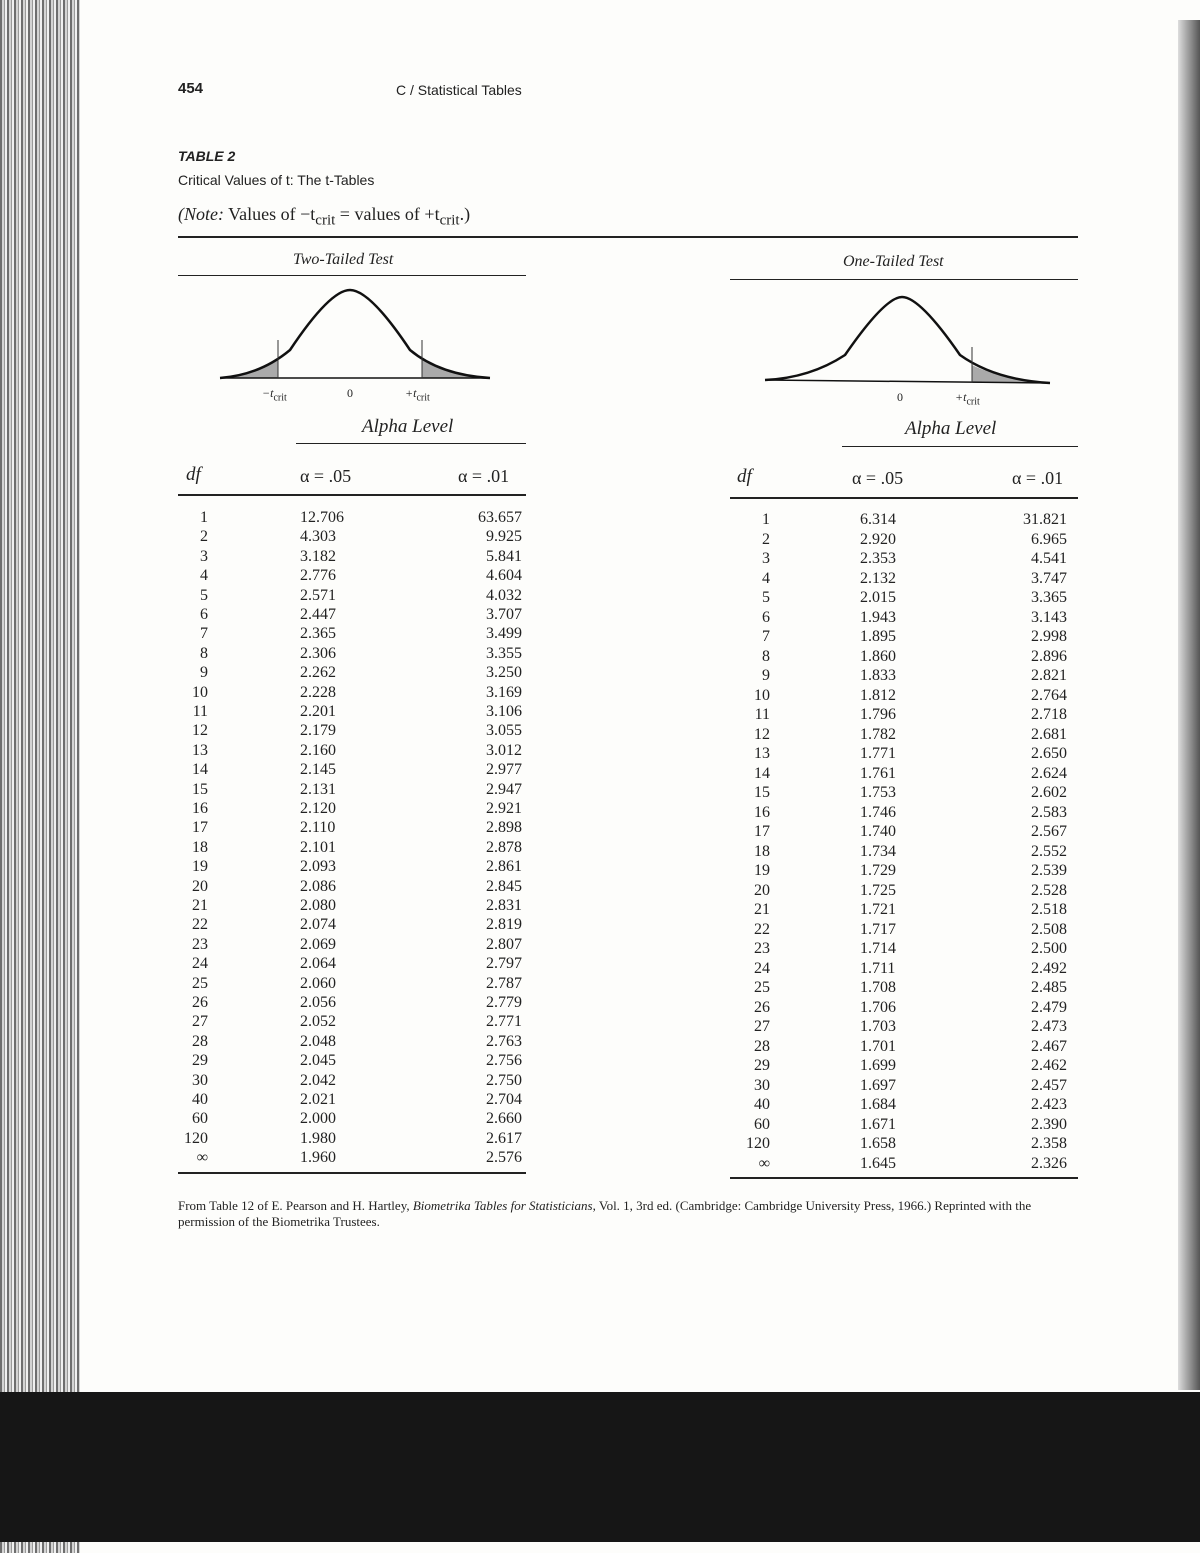 The width and height of the screenshot is (1200, 1553). Describe the element at coordinates (200, 944) in the screenshot. I see `df-cell: 23` at that location.